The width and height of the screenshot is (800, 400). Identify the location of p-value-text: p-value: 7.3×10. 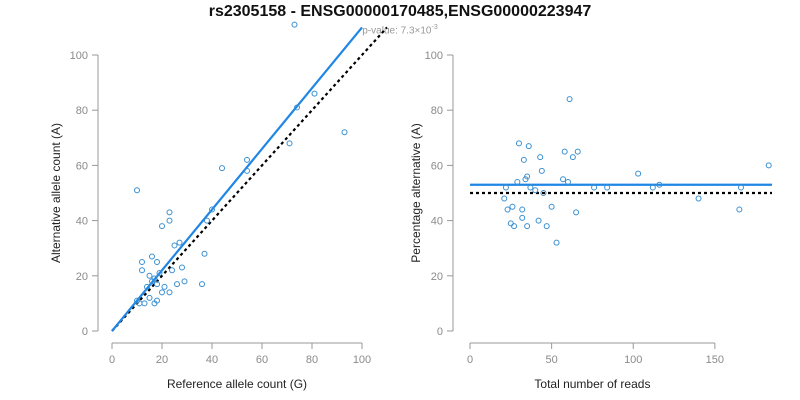
(397, 31).